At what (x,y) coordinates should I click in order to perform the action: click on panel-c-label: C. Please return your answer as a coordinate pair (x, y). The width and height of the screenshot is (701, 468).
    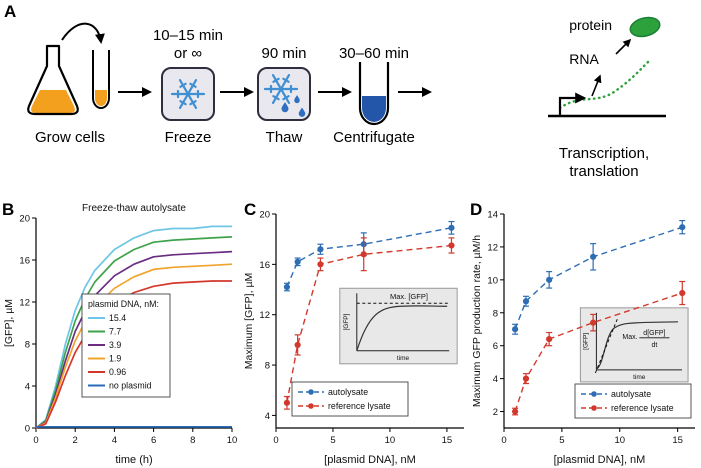
    Looking at the image, I should click on (250, 209).